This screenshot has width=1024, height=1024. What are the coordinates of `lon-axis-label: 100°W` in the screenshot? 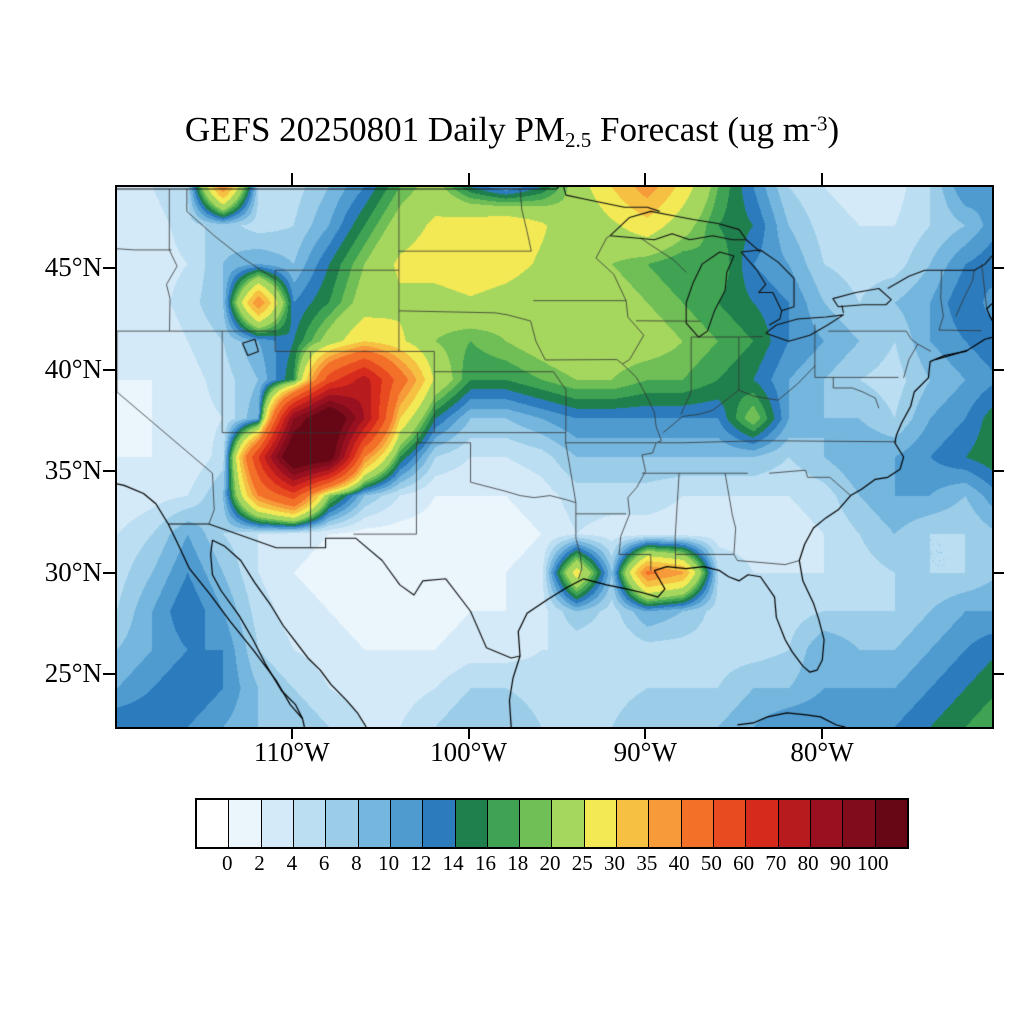 It's located at (468, 752).